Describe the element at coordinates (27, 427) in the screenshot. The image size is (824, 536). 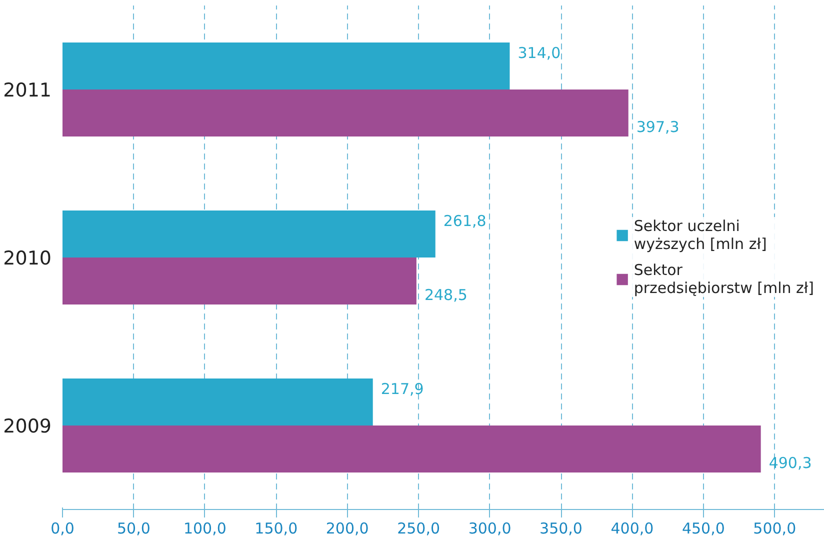
I see `y-tick-label: 2009` at that location.